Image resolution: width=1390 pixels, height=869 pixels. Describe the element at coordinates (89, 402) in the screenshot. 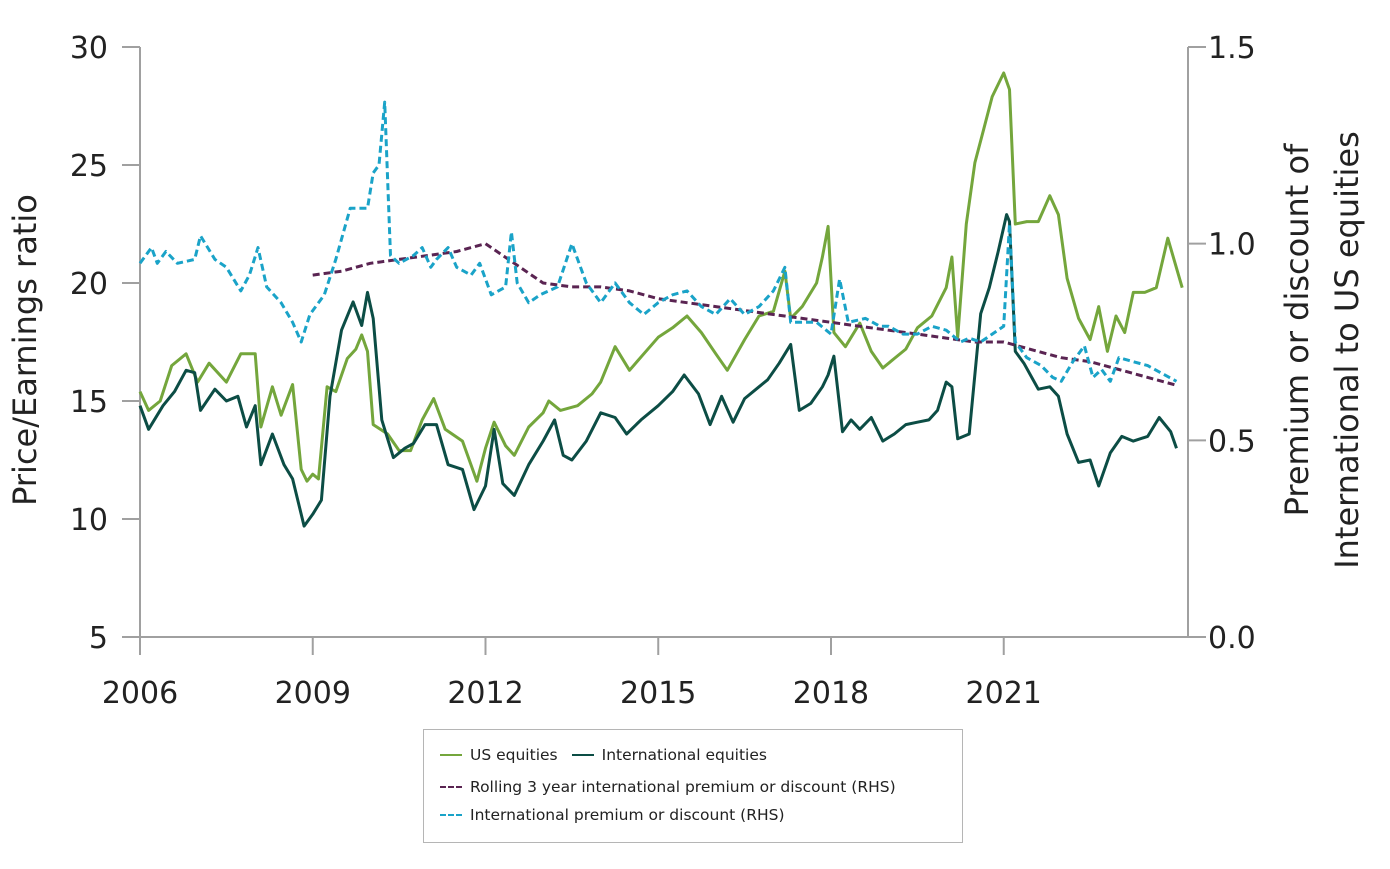

I see `y-tick-label: 15` at that location.